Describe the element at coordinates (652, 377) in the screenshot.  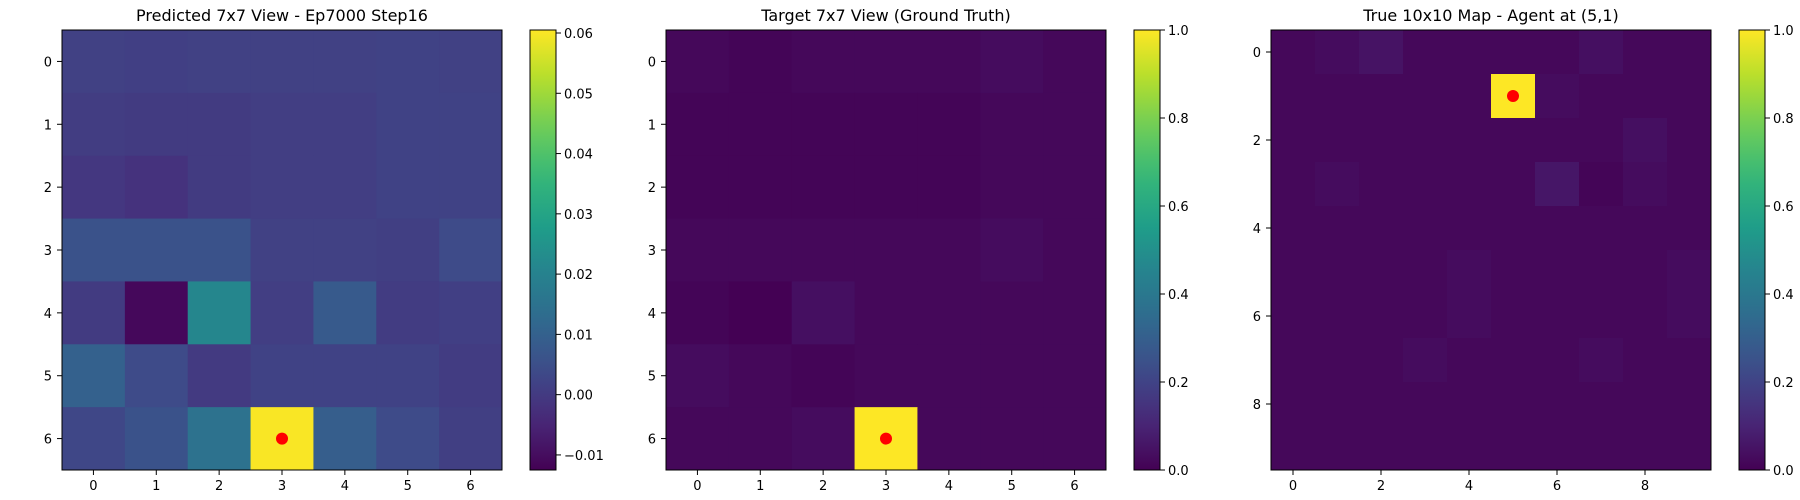
I see `y-tick-label: 5` at that location.